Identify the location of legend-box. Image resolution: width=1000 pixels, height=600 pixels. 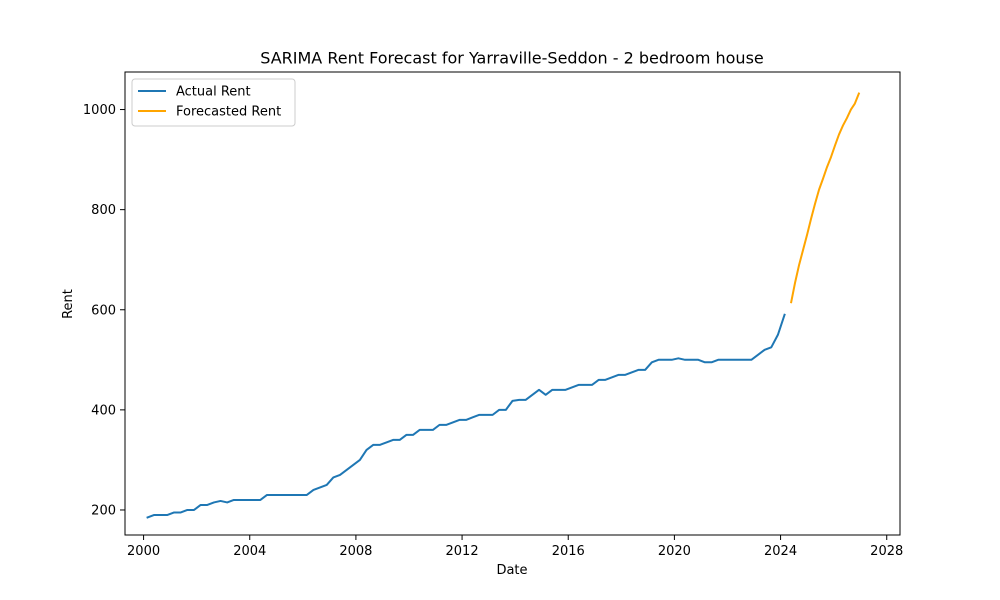
(213, 102).